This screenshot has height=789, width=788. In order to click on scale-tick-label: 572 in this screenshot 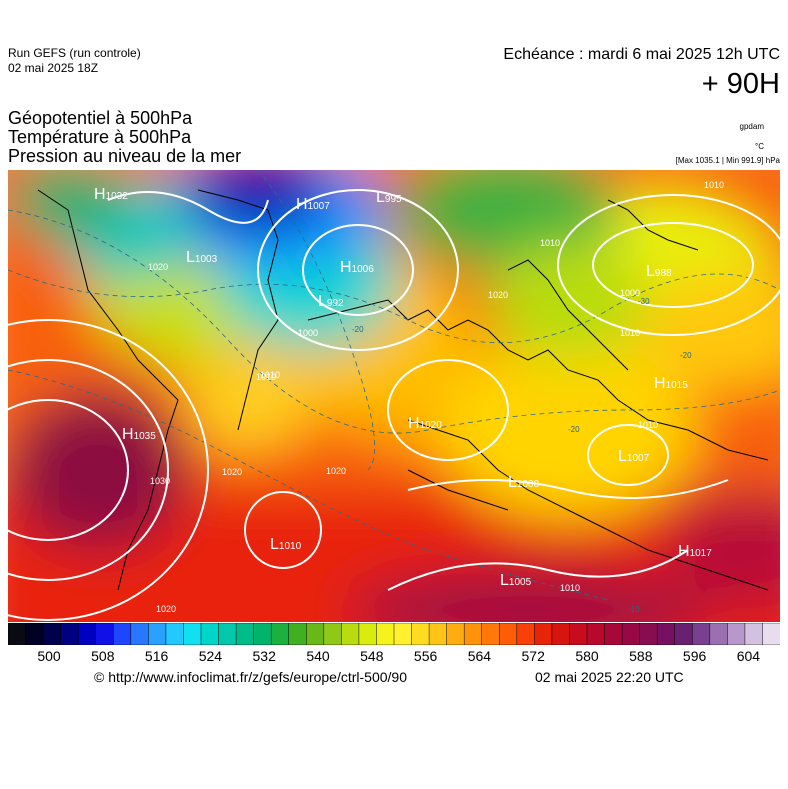, I will do `click(533, 656)`.